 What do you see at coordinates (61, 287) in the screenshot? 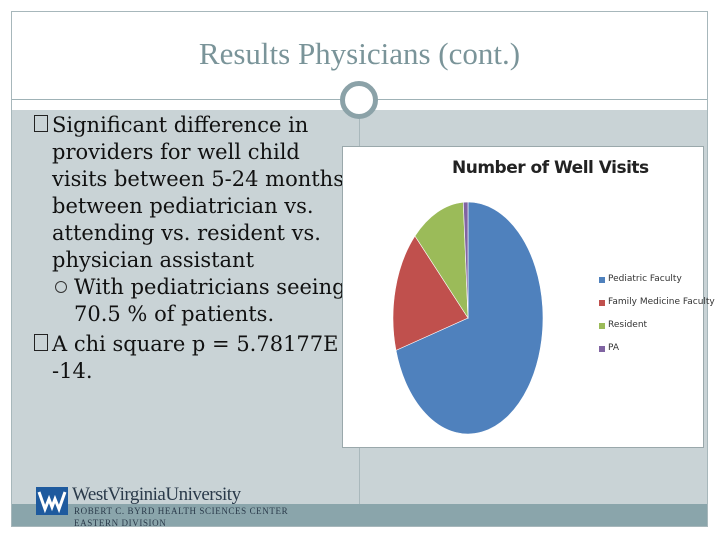
I see `sub-bullet-circle-icon` at bounding box center [61, 287].